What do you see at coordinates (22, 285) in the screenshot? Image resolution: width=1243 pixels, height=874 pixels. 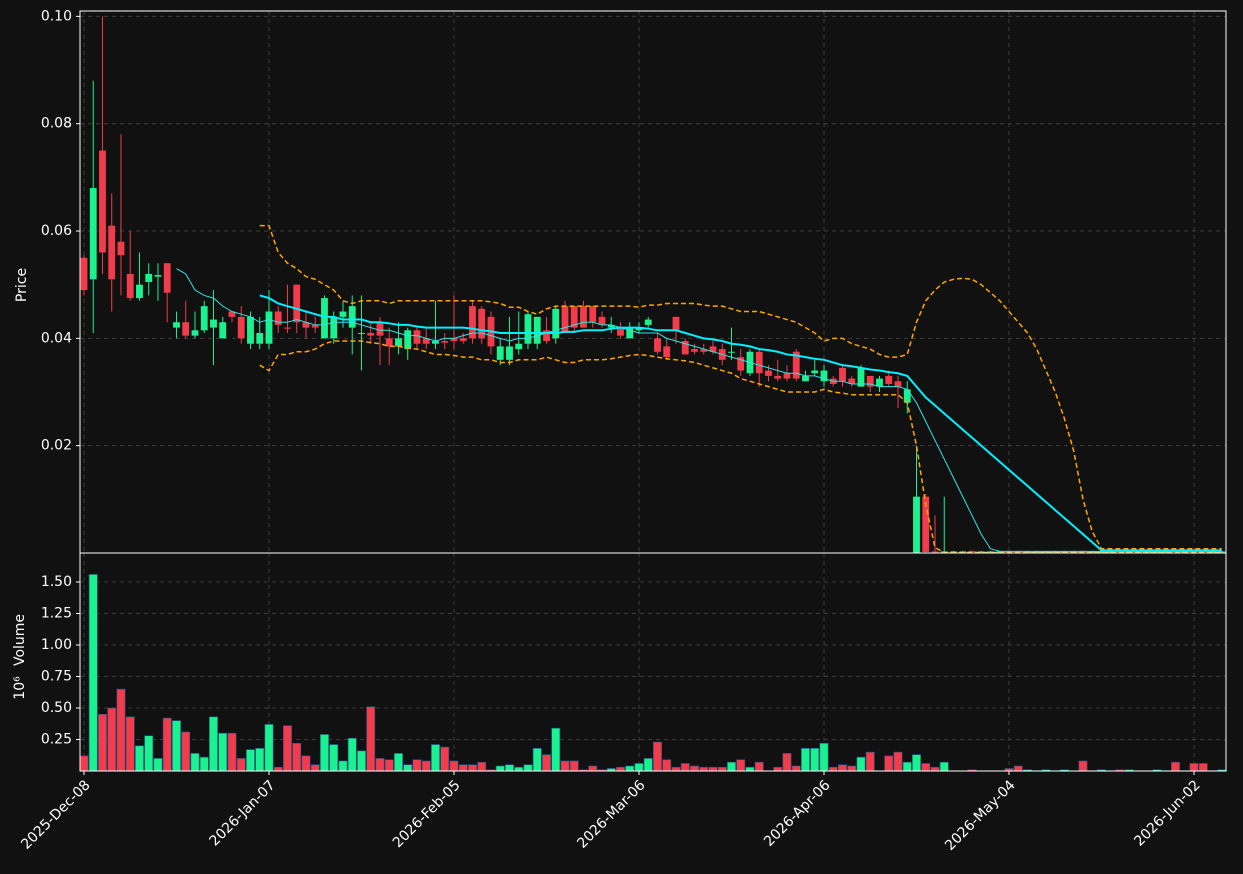 I see `price-axis-label: Price` at bounding box center [22, 285].